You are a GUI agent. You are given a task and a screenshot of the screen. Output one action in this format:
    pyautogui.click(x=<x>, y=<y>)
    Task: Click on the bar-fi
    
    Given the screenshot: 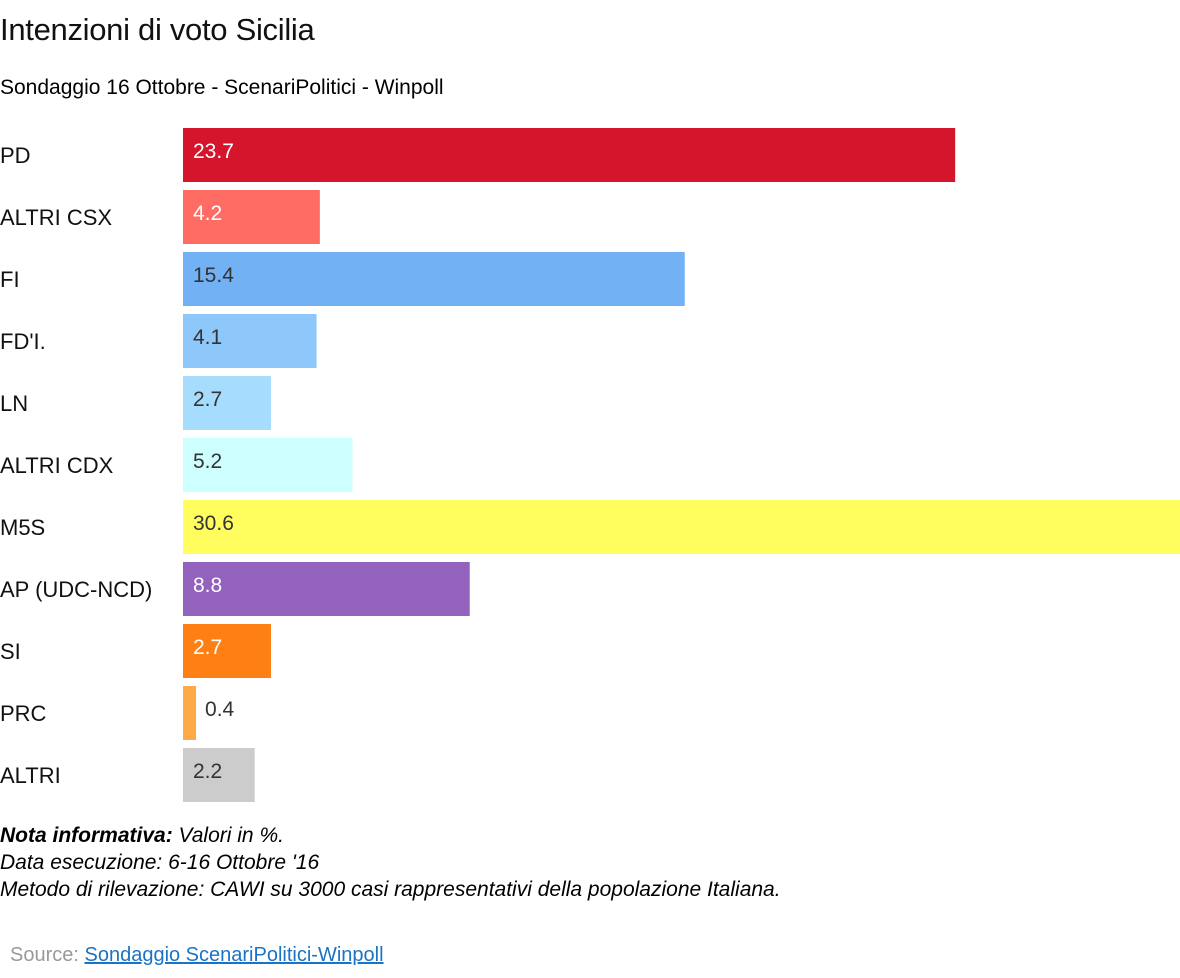 What is the action you would take?
    pyautogui.click(x=434, y=279)
    